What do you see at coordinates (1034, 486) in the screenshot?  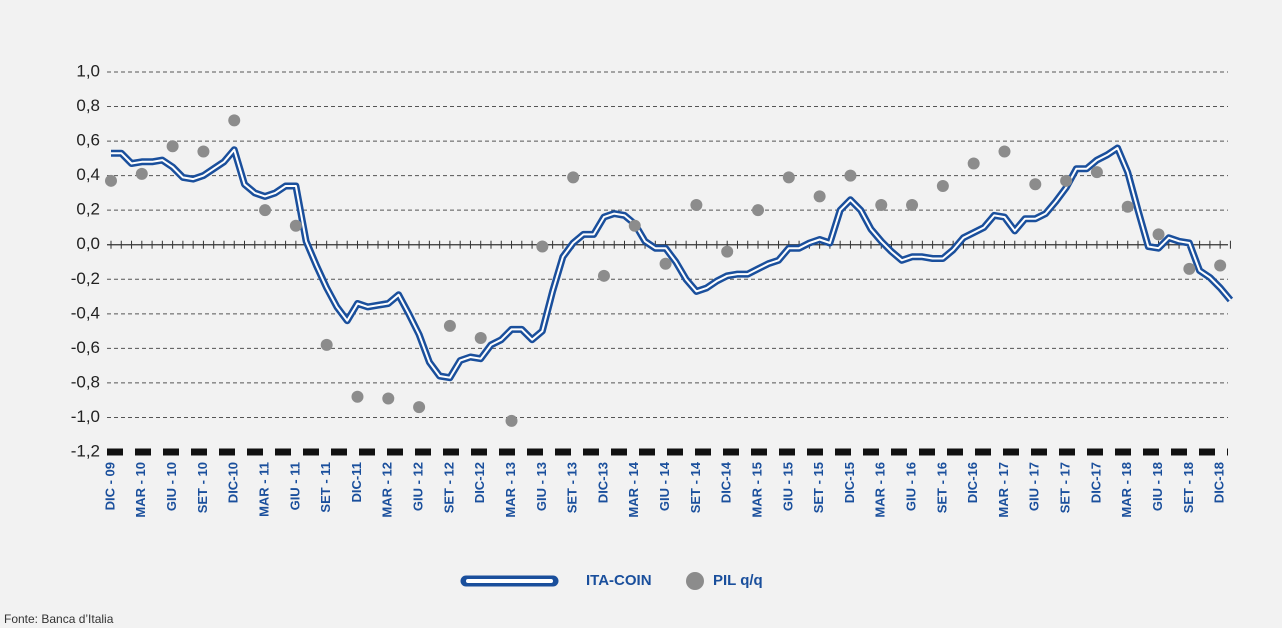 I see `x-tick-label: GIU - 17` at bounding box center [1034, 486].